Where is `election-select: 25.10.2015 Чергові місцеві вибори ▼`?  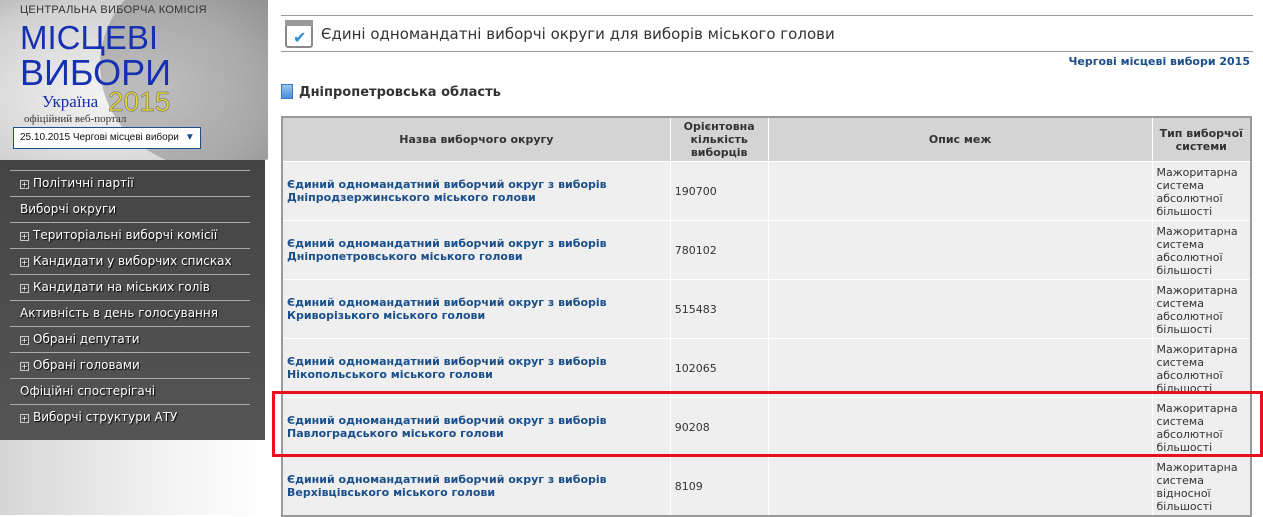 election-select: 25.10.2015 Чергові місцеві вибори ▼ is located at coordinates (107, 138).